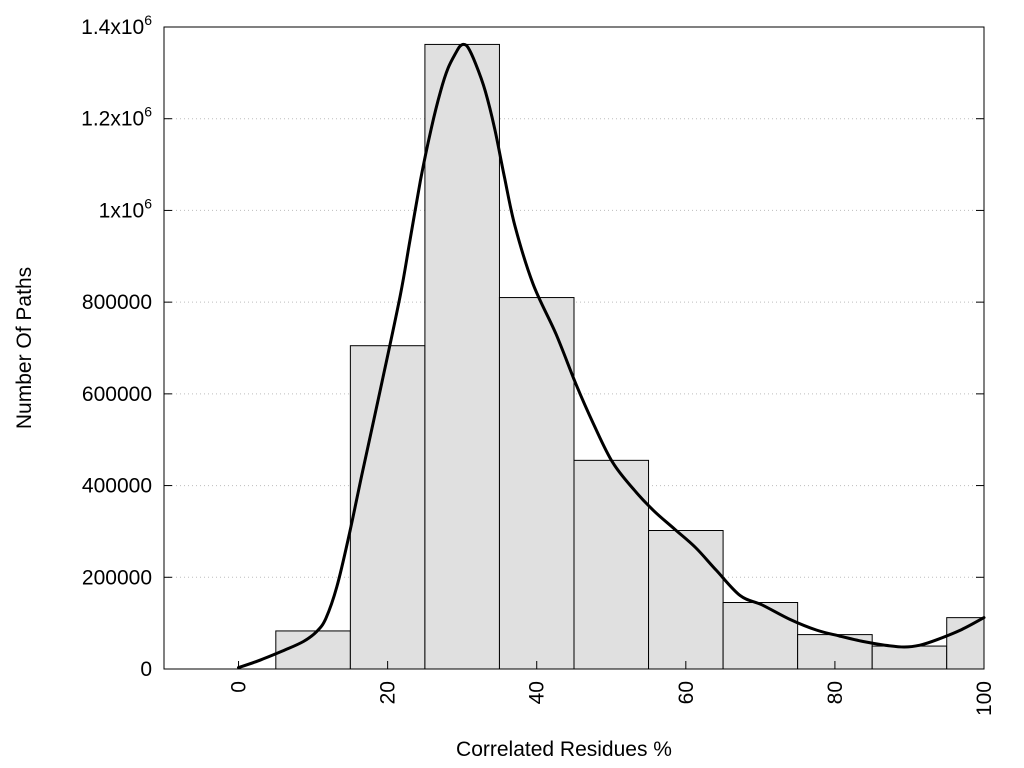 Image resolution: width=1024 pixels, height=768 pixels. What do you see at coordinates (24, 348) in the screenshot?
I see `y-axis-label: Number Of Paths` at bounding box center [24, 348].